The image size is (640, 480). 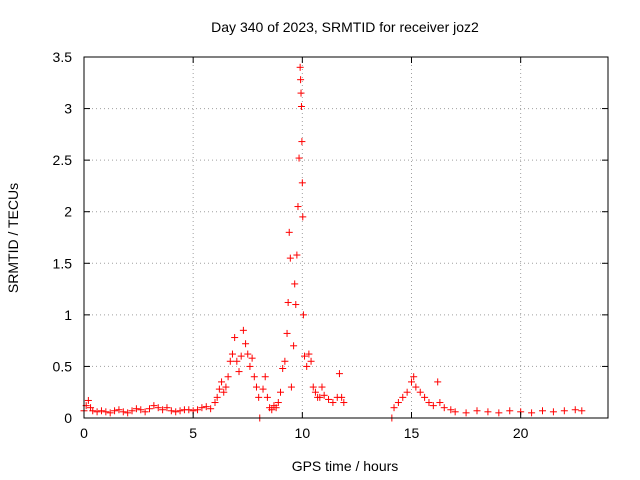 I want to click on y-tick-label: 3.5, so click(x=63, y=57).